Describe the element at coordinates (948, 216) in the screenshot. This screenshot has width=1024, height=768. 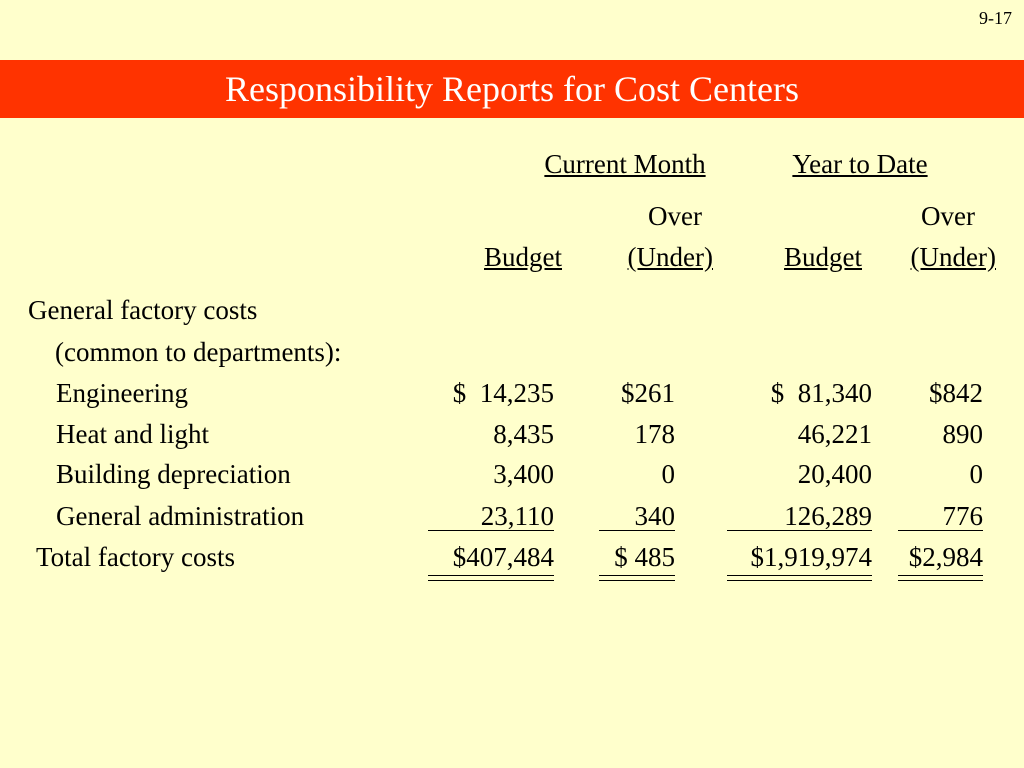
I see `over-label-year-to-date: Over` at that location.